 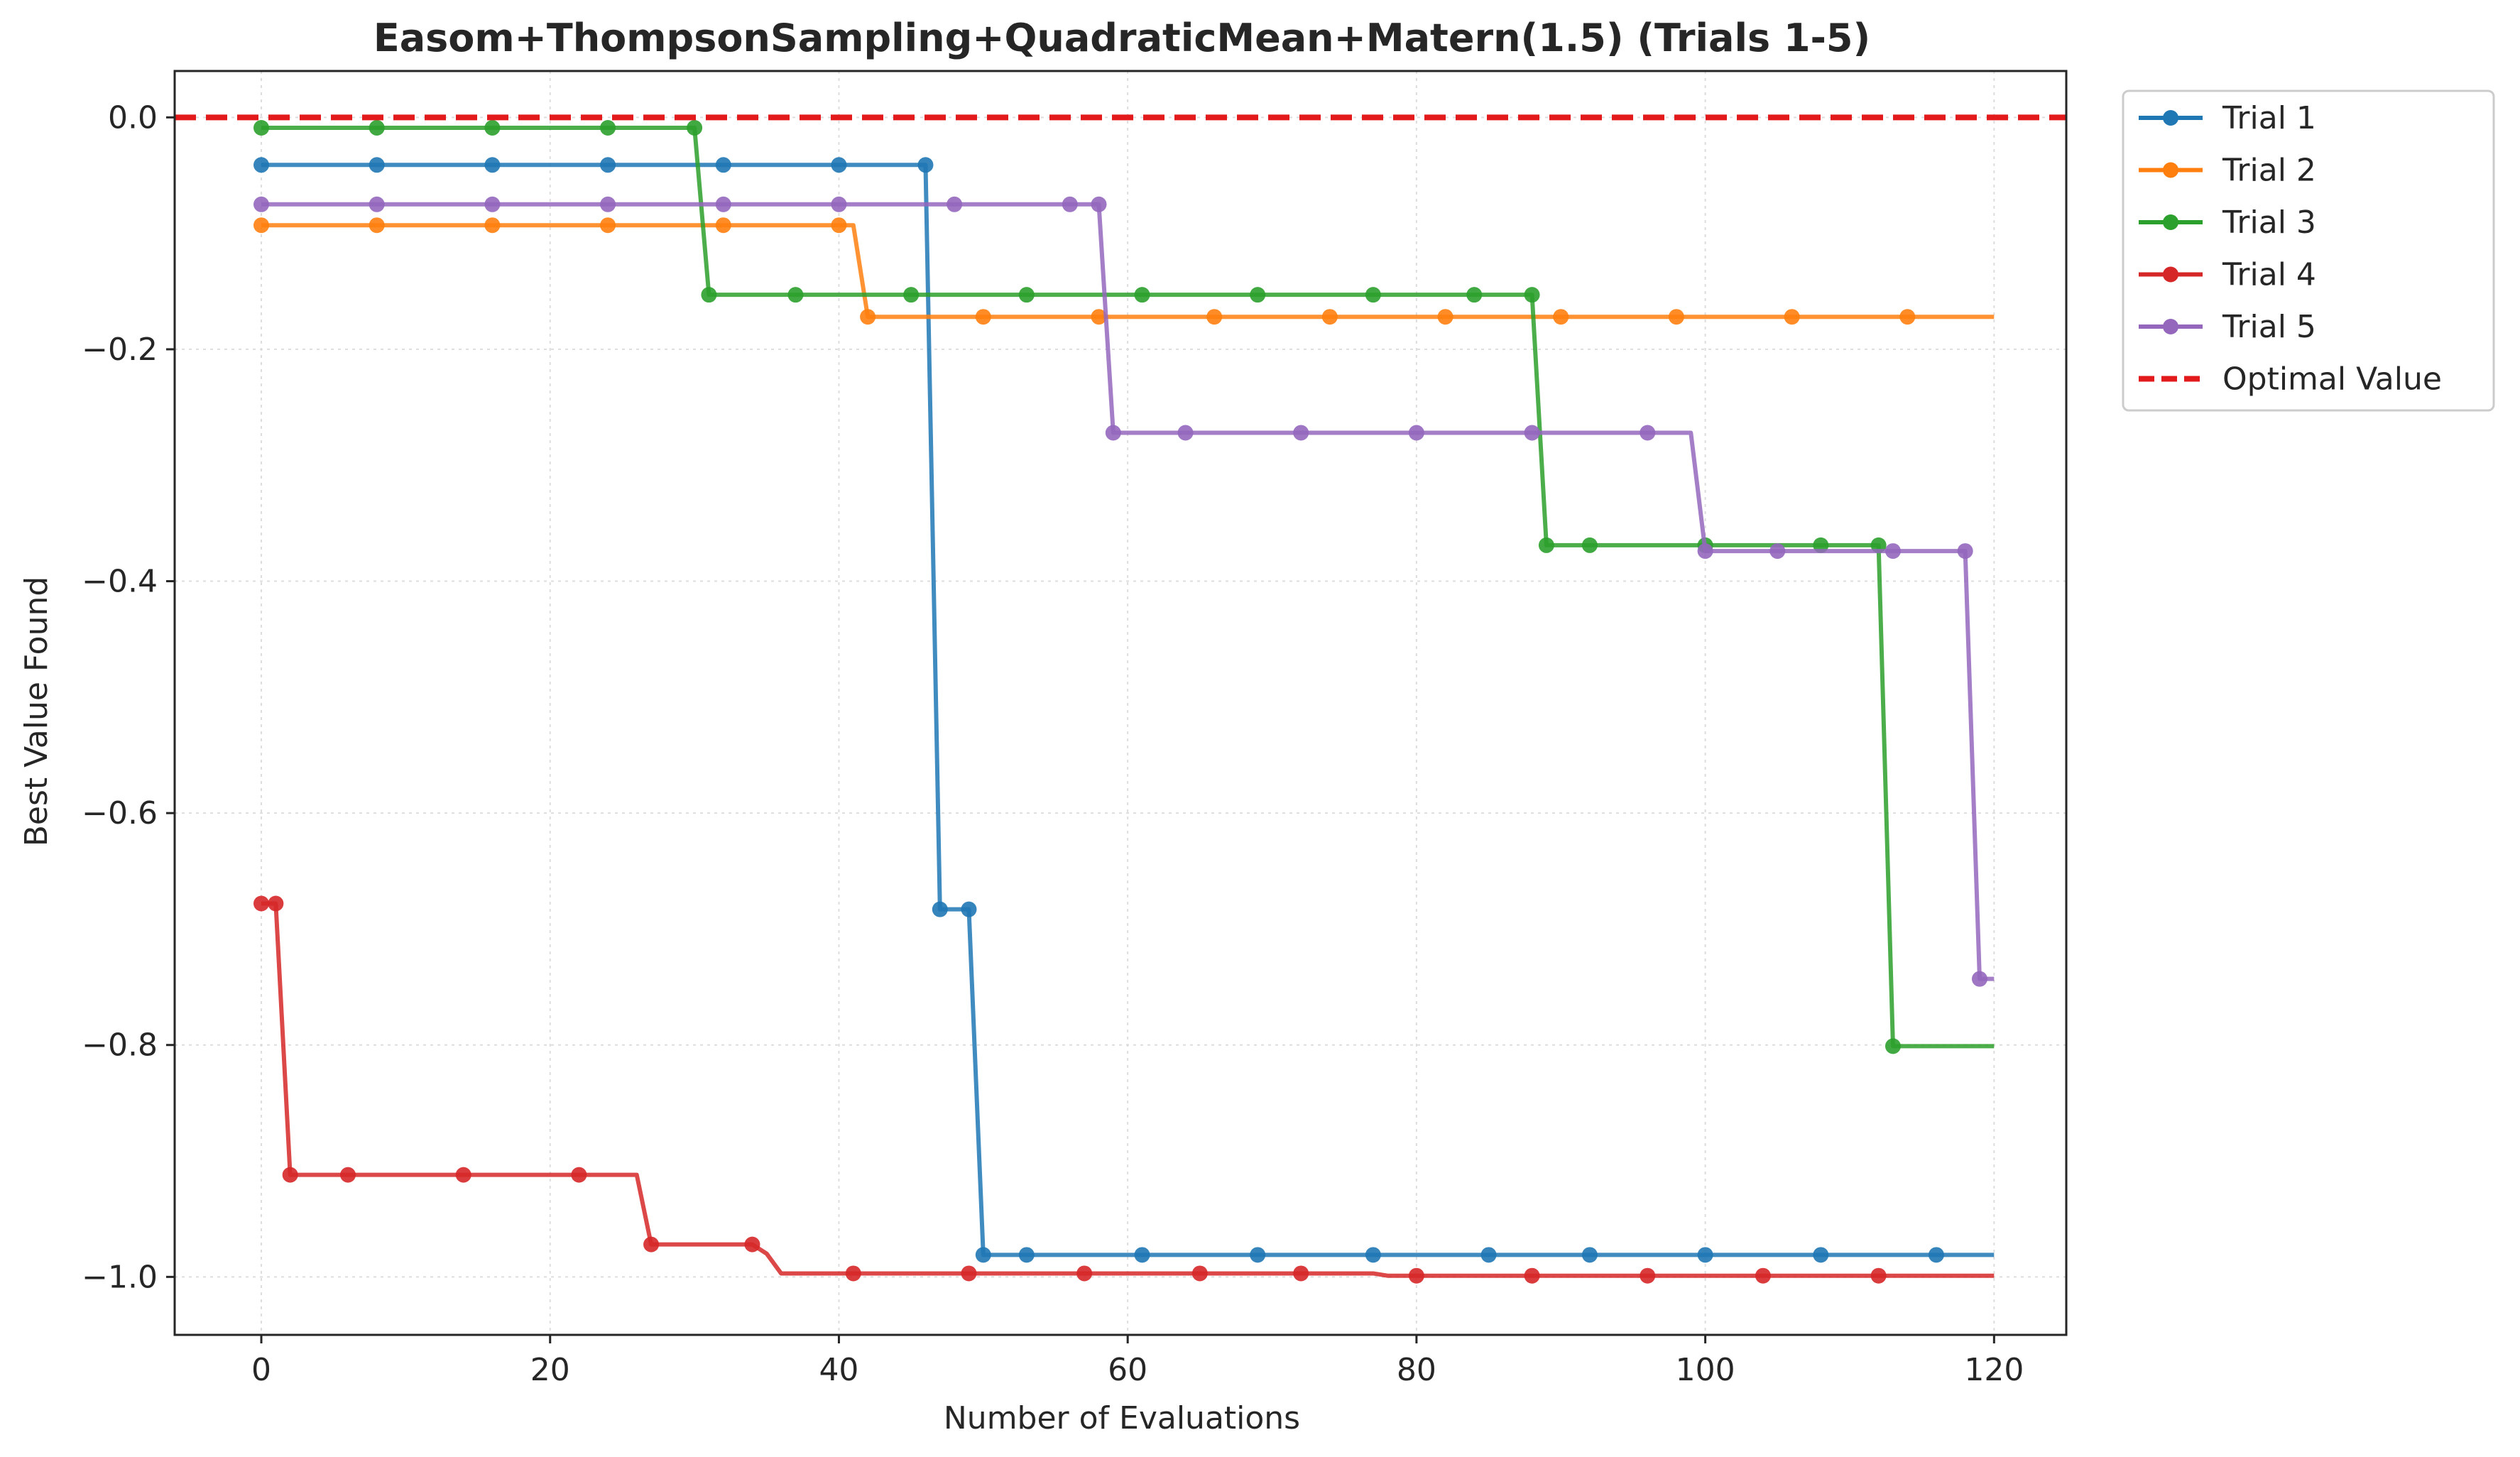 I want to click on legend-label: Trial 4, so click(x=2269, y=275).